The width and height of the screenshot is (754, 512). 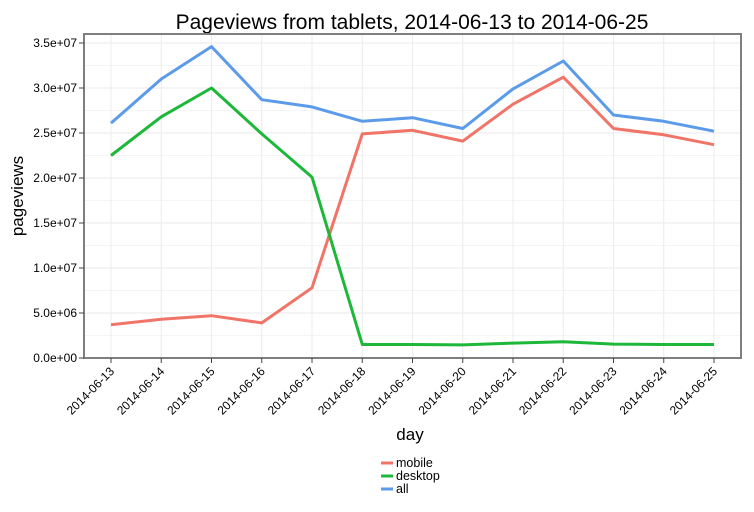 I want to click on y-tick-label: 0.0e+00, so click(x=55, y=358).